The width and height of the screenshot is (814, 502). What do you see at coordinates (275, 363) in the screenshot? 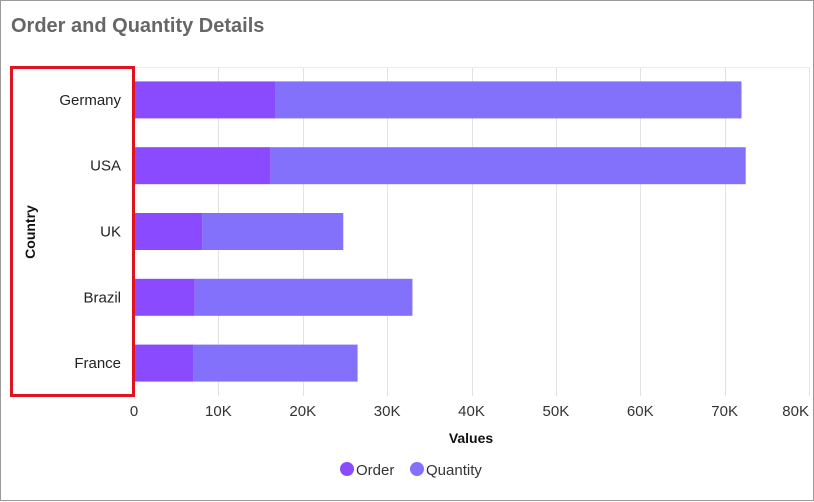
I see `bar-quantity-france` at bounding box center [275, 363].